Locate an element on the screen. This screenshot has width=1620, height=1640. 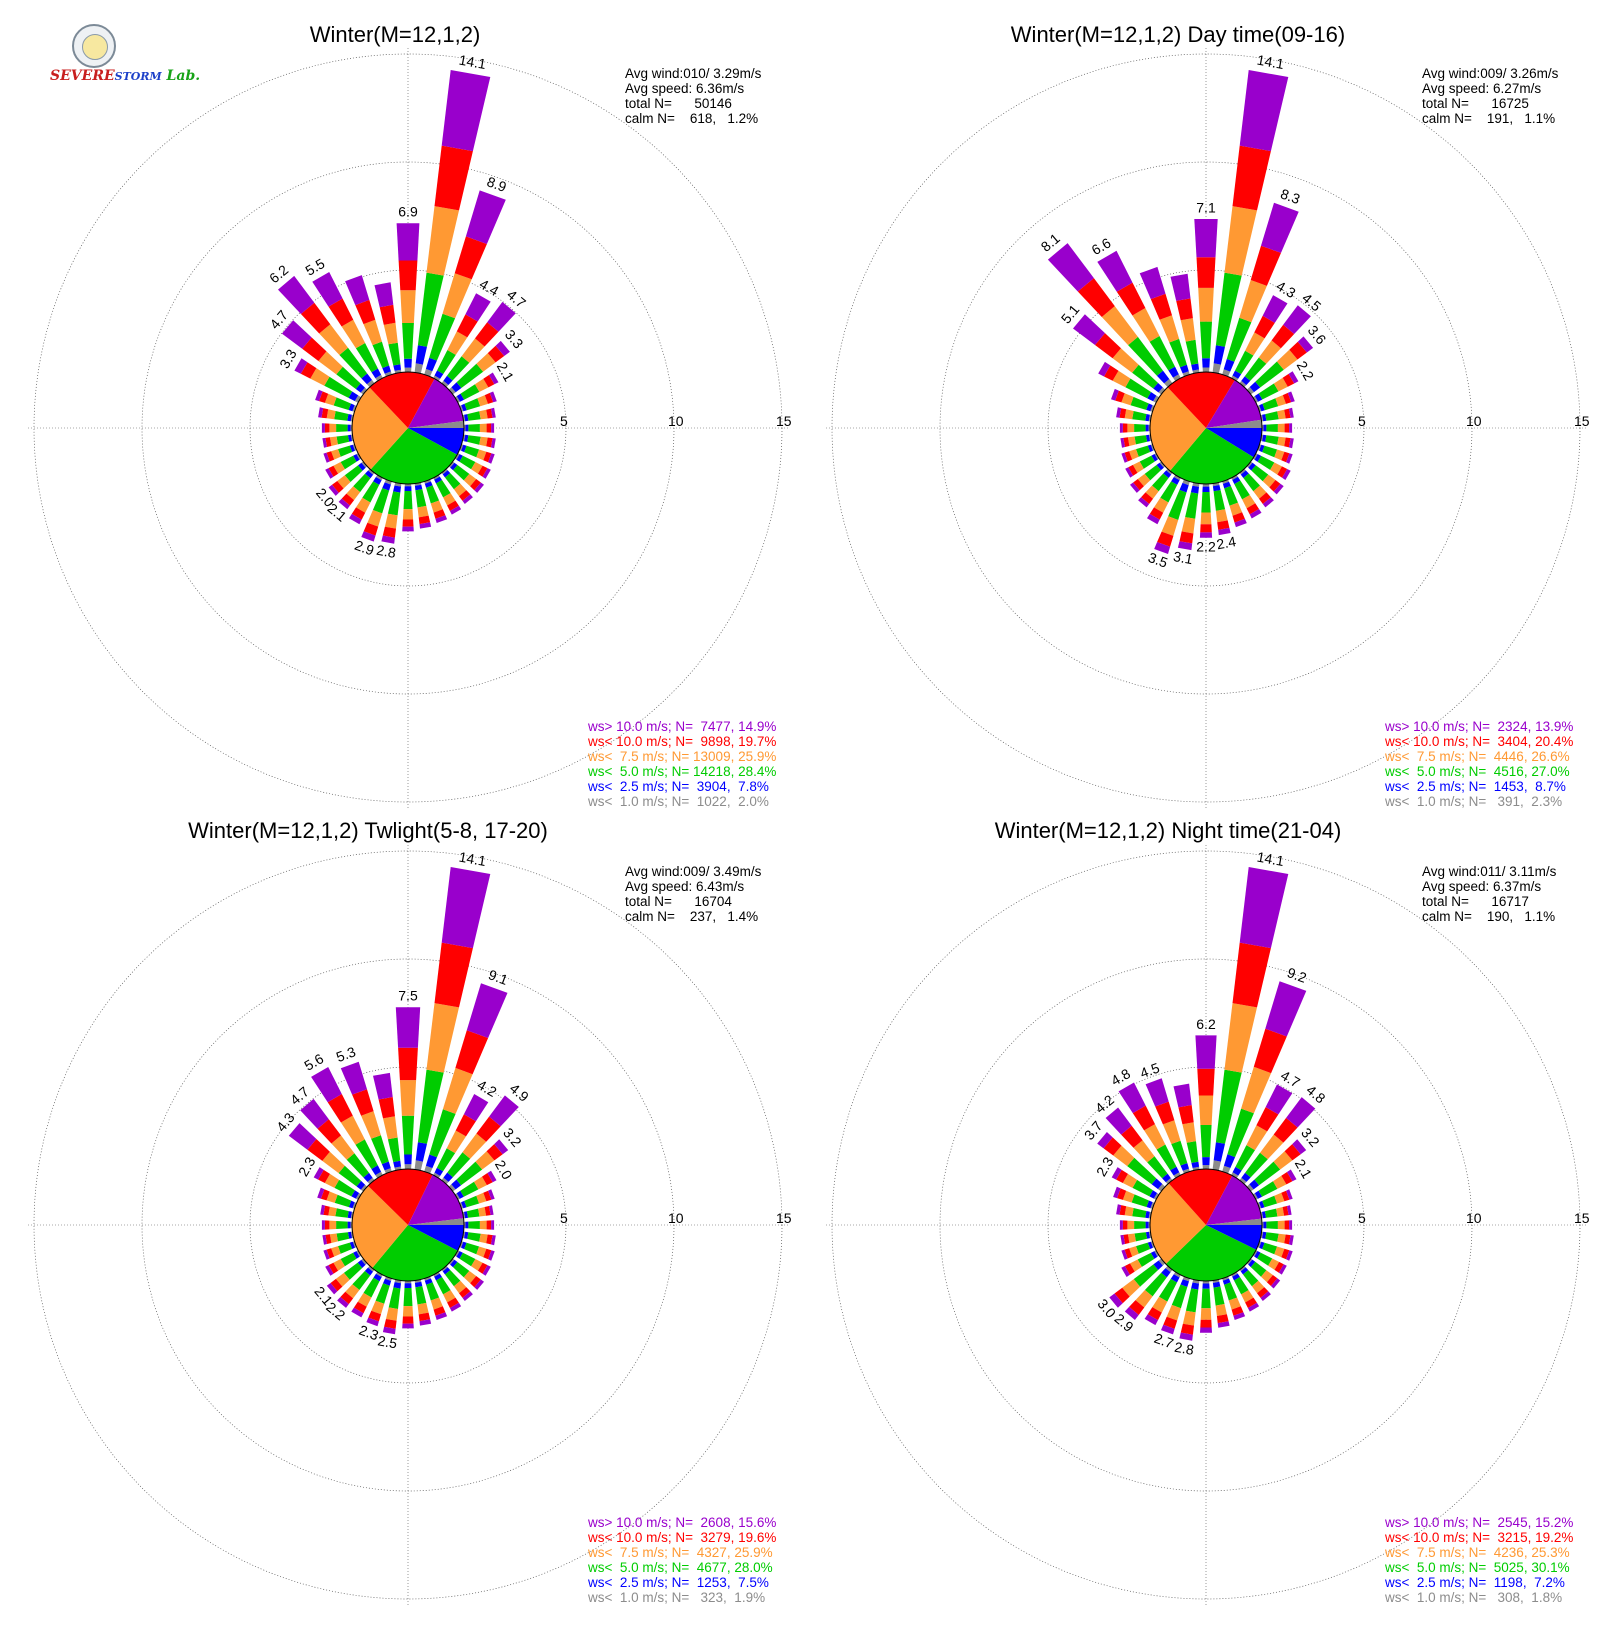
stats-line: calm N= 618, 1.2% is located at coordinates (691, 118).